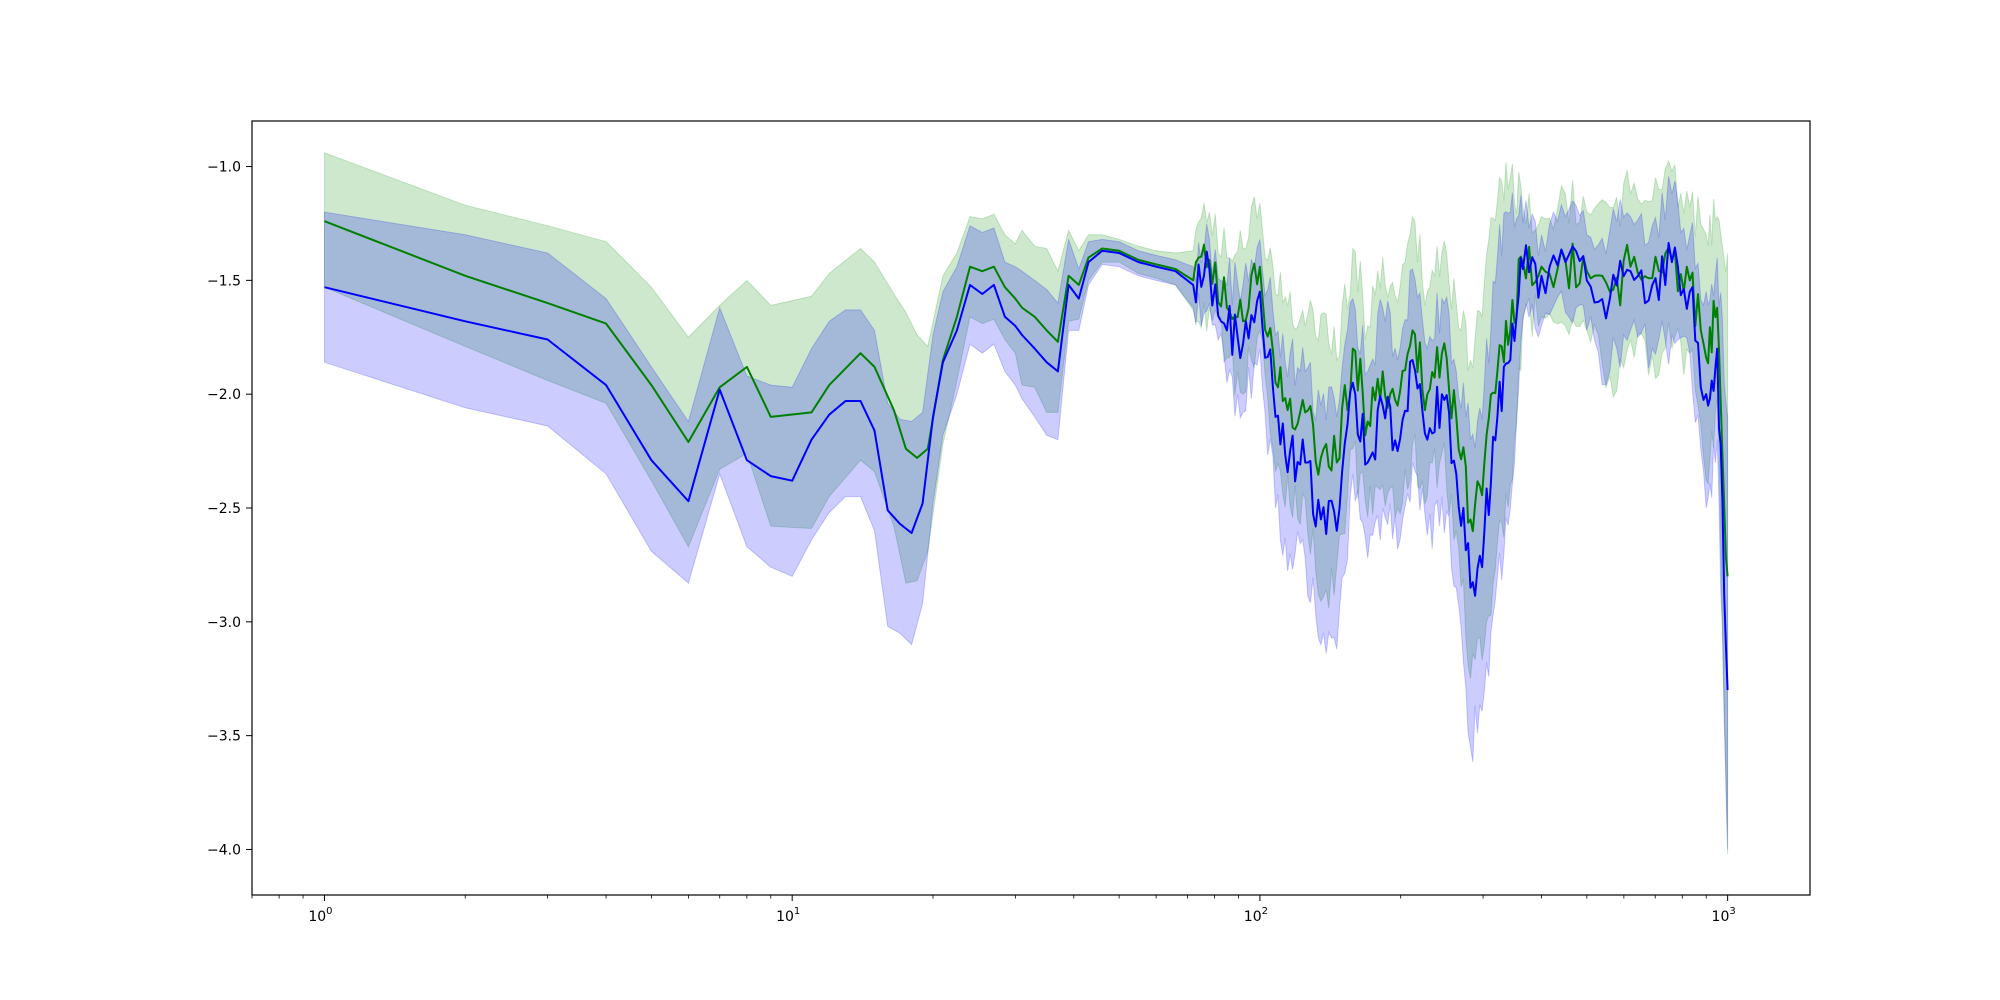 This screenshot has width=2000, height=1000. I want to click on y-tick-label: −2.5, so click(224, 509).